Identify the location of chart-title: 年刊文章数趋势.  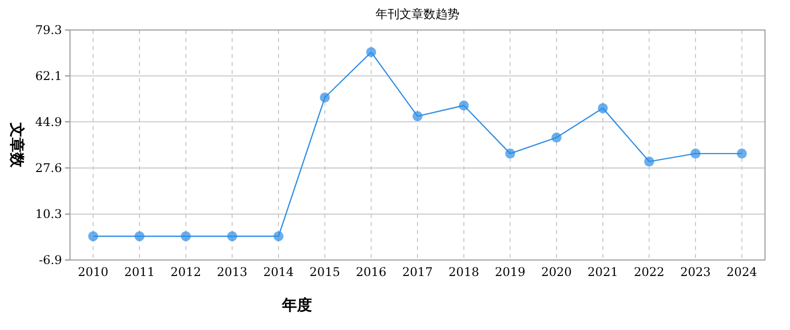
(418, 14).